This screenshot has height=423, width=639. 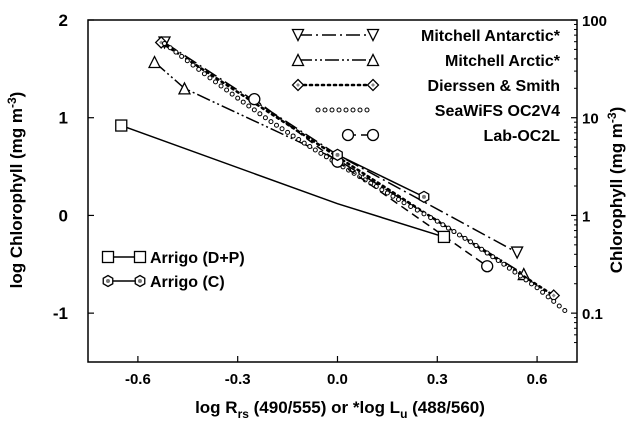 What do you see at coordinates (63, 215) in the screenshot?
I see `left-y-tick-label: 0` at bounding box center [63, 215].